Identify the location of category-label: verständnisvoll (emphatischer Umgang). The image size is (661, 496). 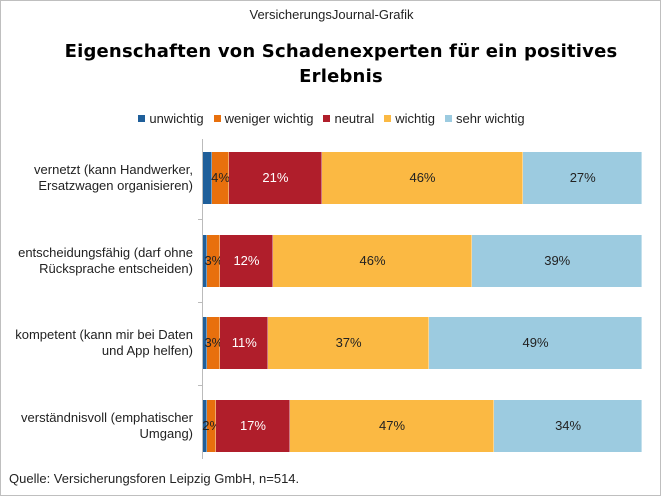
(107, 425).